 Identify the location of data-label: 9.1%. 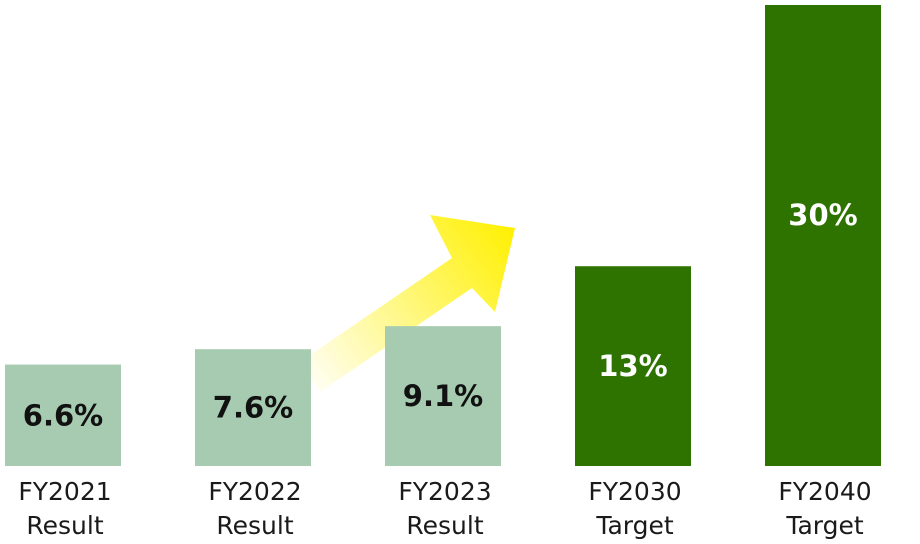
(443, 396).